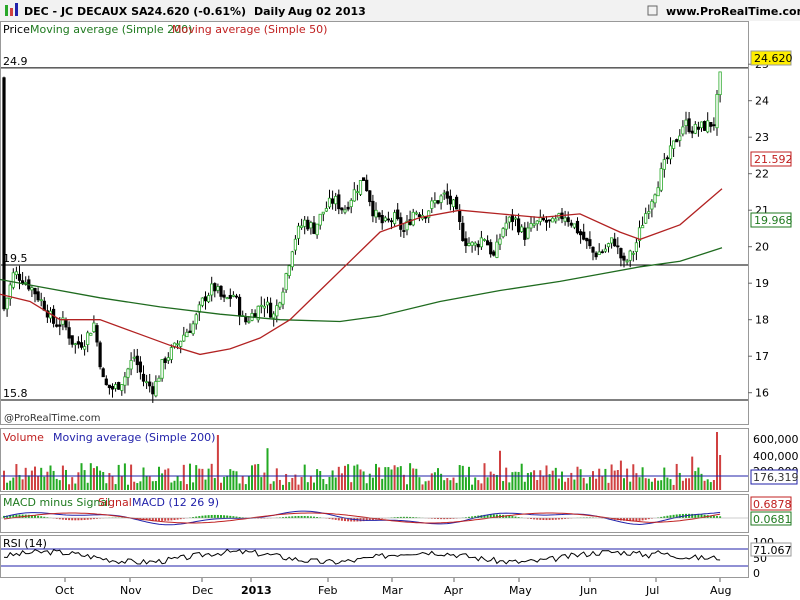 This screenshot has height=600, width=800. Describe the element at coordinates (374, 556) in the screenshot. I see `rsi-panel` at that location.